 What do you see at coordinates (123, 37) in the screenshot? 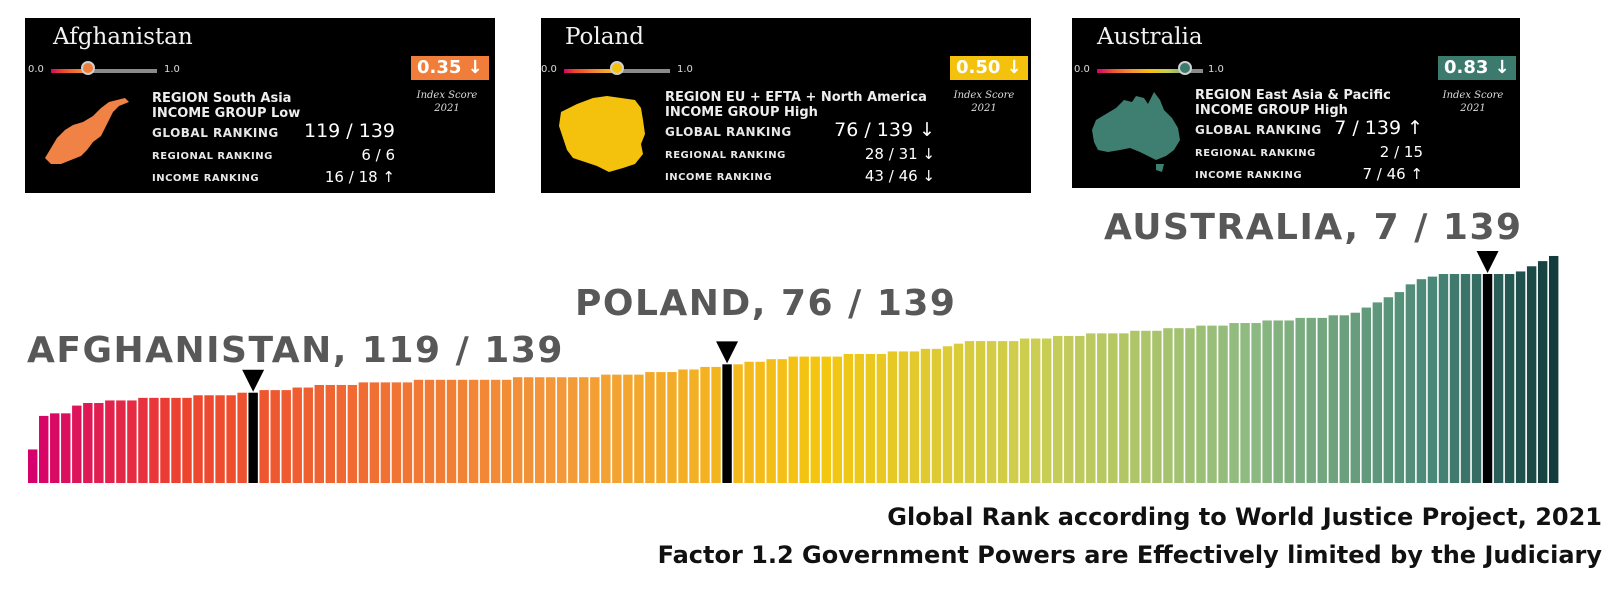
I see `country-name: Afghanistan` at bounding box center [123, 37].